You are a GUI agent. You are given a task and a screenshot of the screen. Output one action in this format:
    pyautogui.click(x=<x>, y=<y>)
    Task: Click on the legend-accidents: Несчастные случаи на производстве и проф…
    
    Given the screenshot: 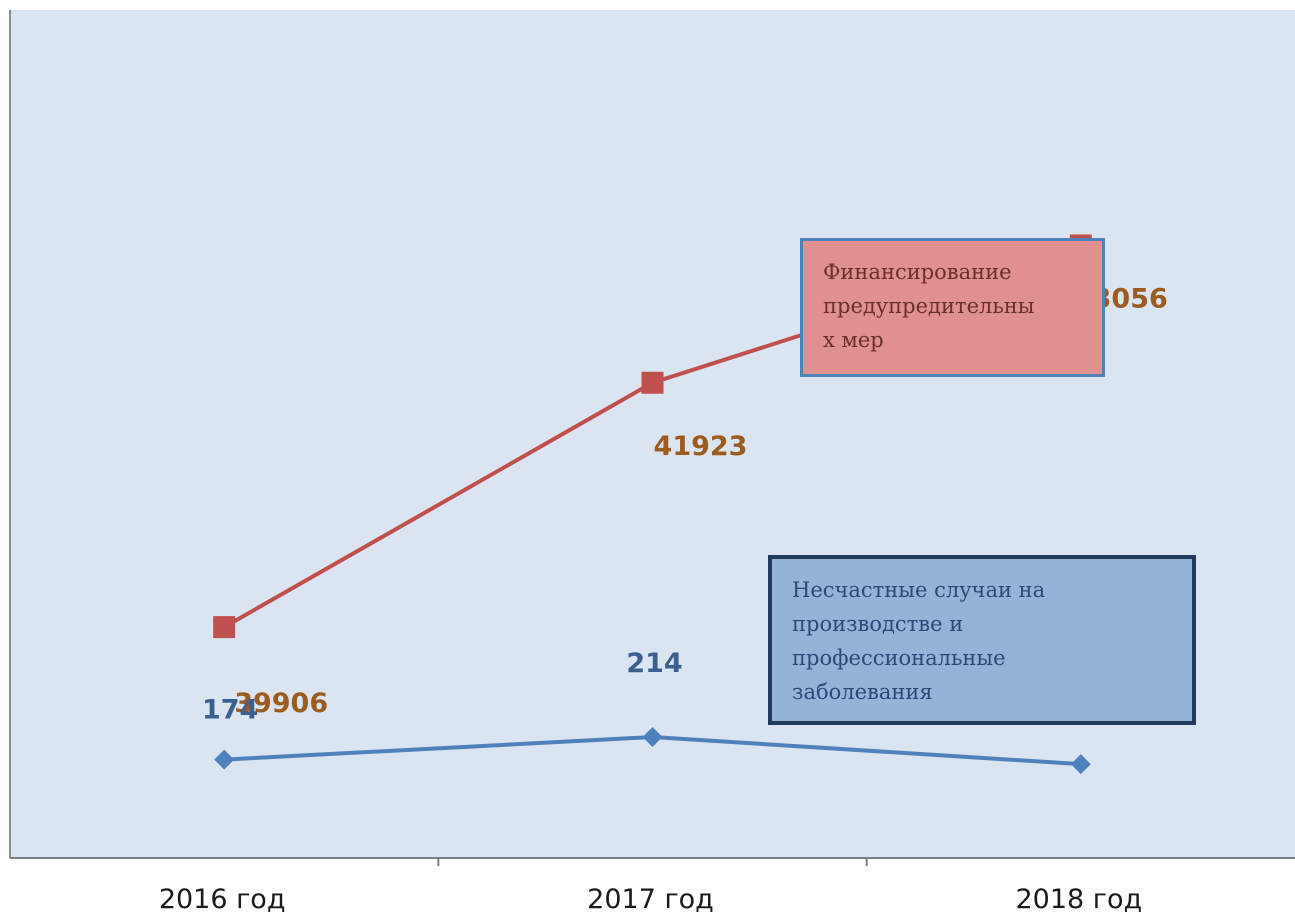 What is the action you would take?
    pyautogui.click(x=982, y=640)
    